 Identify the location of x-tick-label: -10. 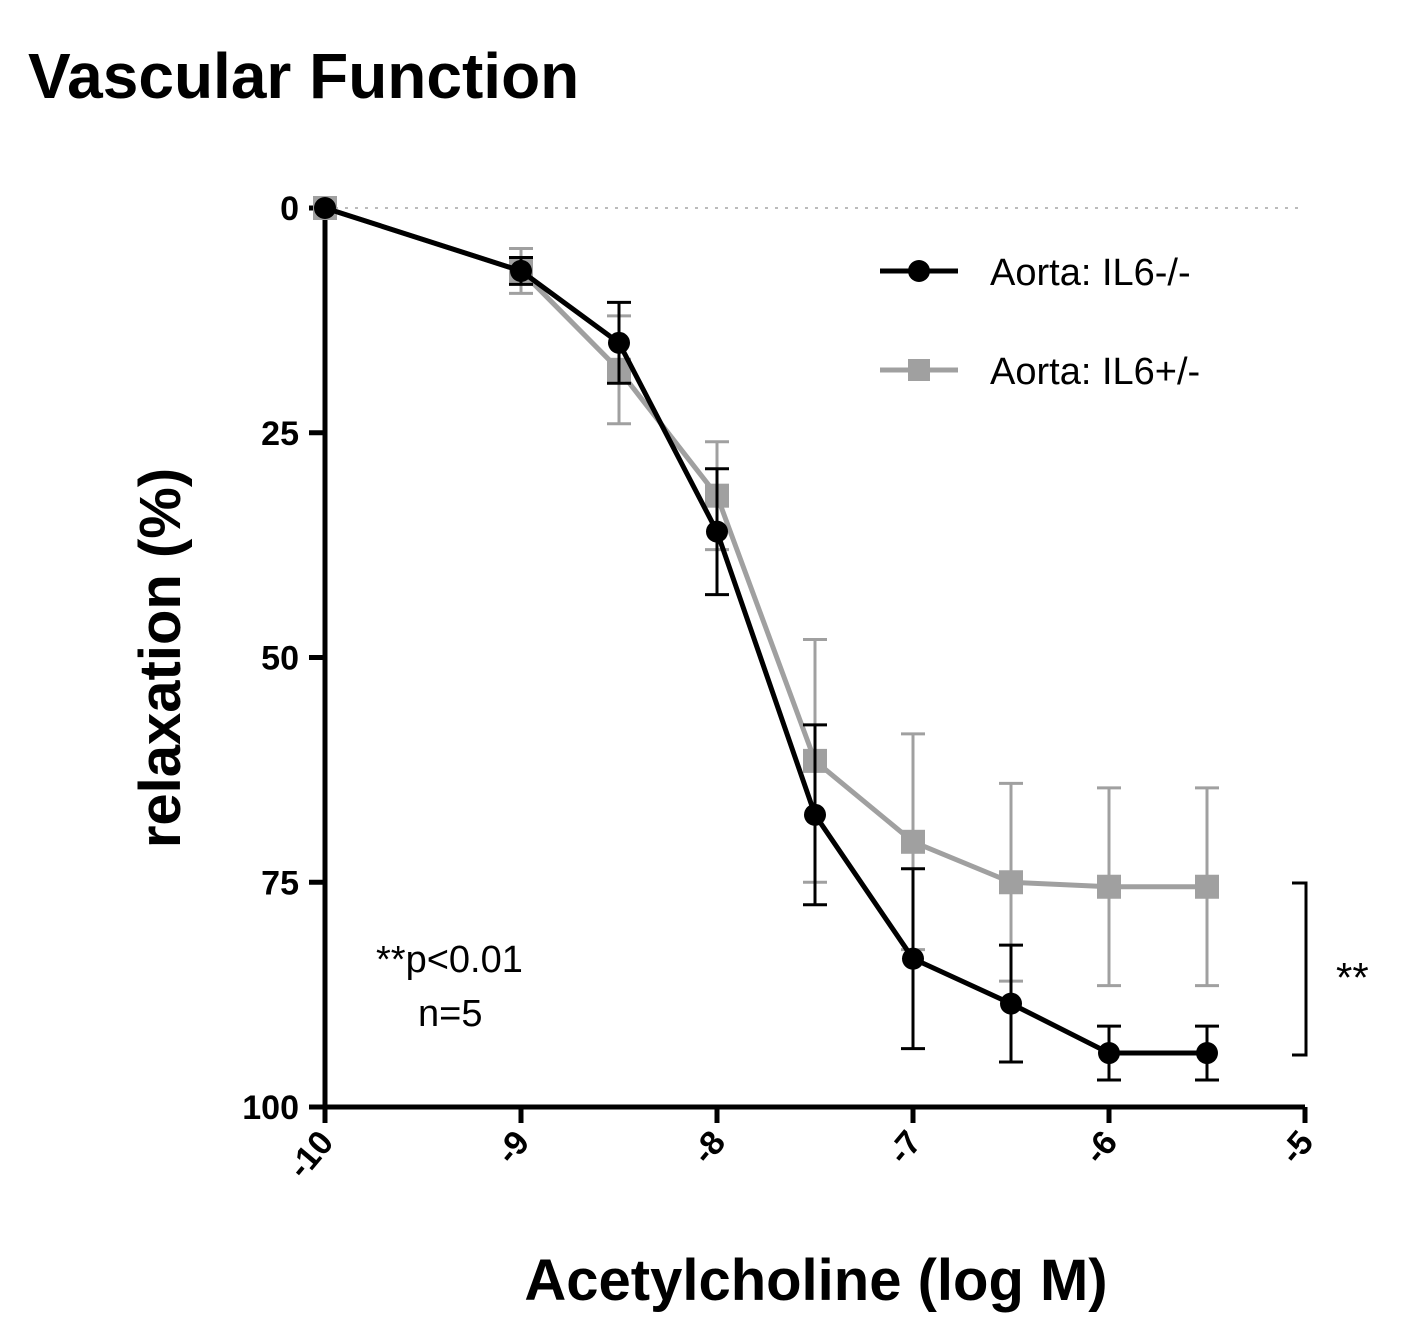
(310, 1155).